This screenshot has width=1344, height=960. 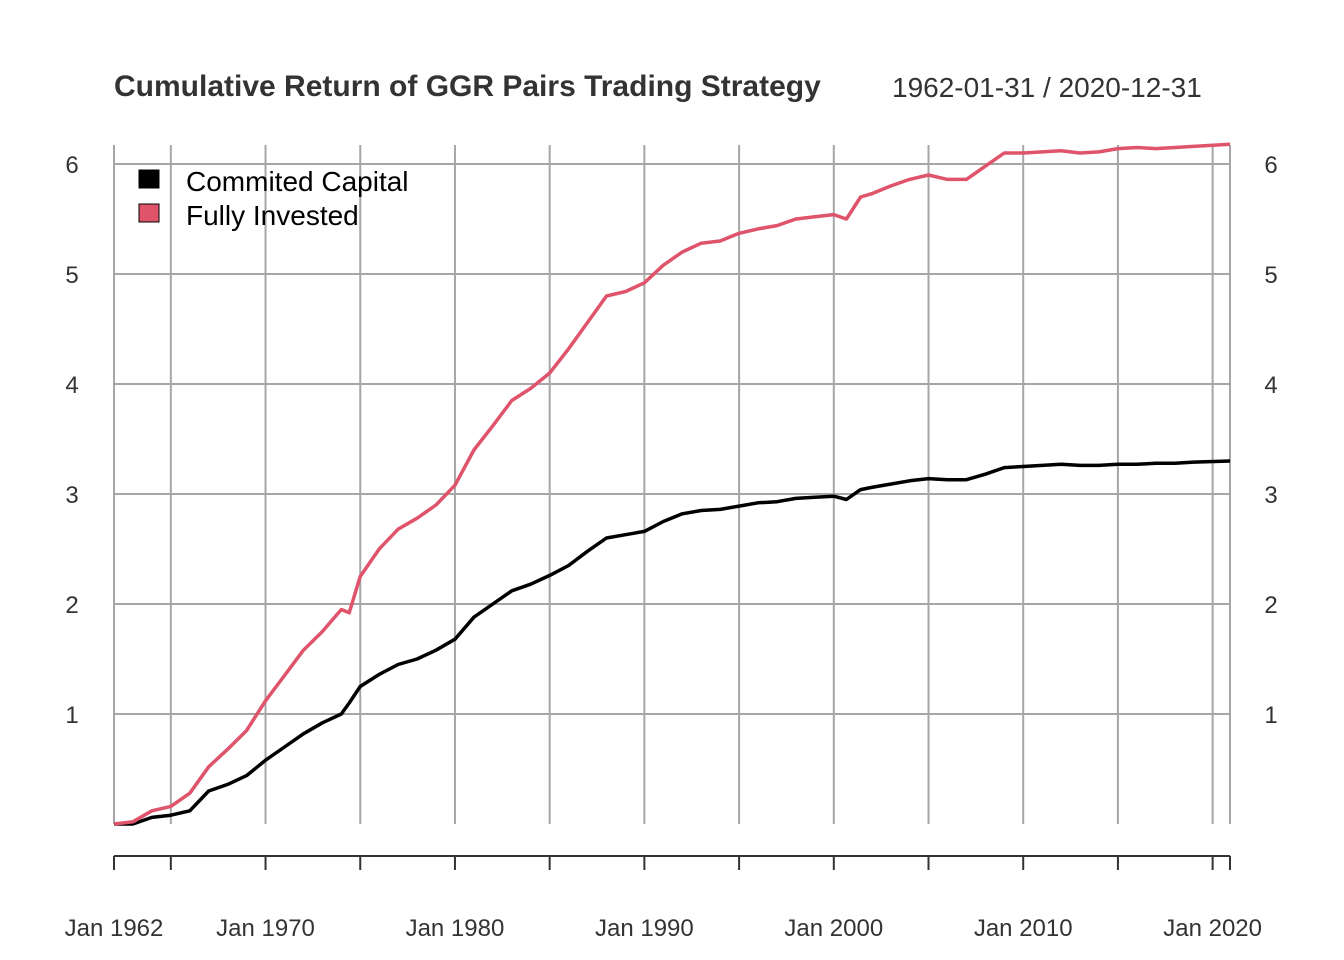 What do you see at coordinates (114, 928) in the screenshot?
I see `x-tick-label: Jan 1962` at bounding box center [114, 928].